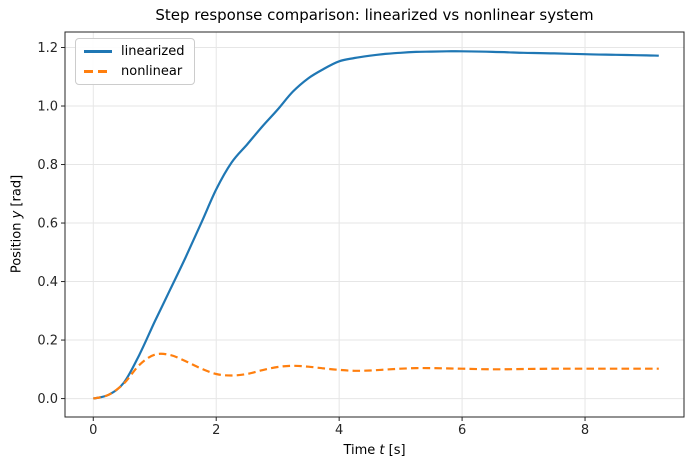 The width and height of the screenshot is (695, 472). What do you see at coordinates (152, 71) in the screenshot?
I see `legend-label-nonlinear: nonlinear` at bounding box center [152, 71].